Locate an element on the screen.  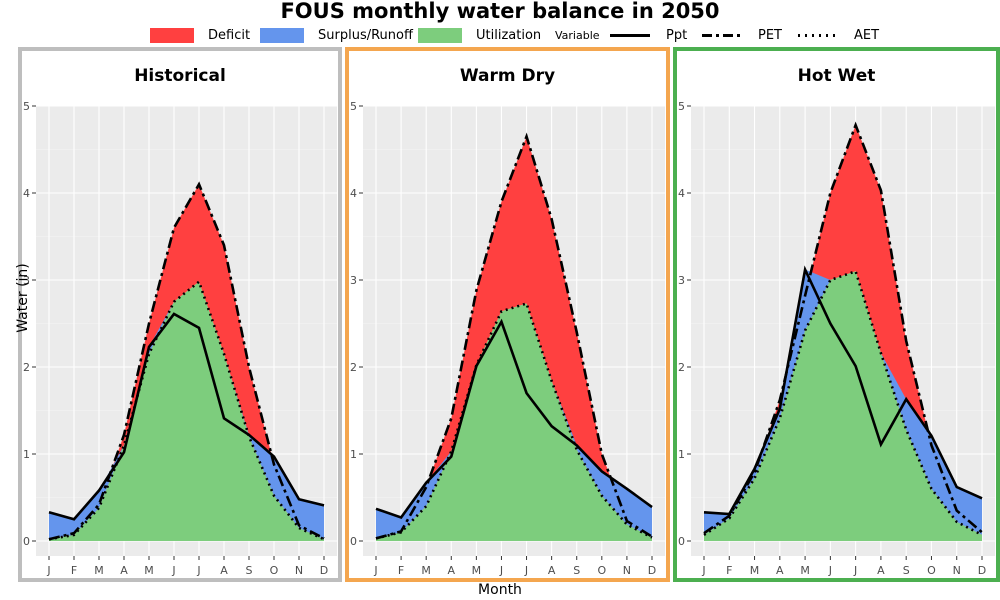
legend-label-surplus: Surplus/Runoff is located at coordinates (365, 35).